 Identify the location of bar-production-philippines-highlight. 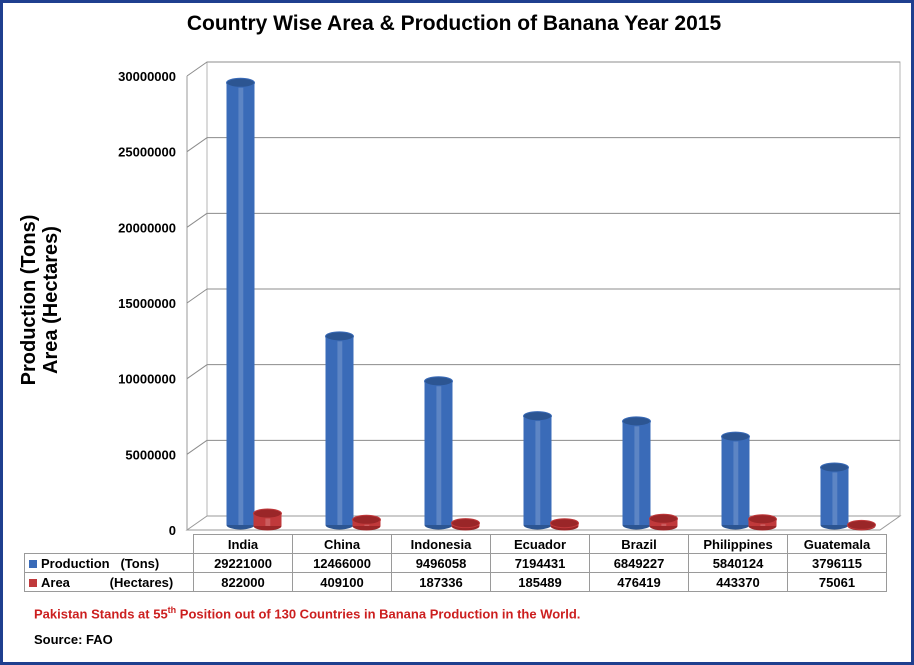
(736, 480).